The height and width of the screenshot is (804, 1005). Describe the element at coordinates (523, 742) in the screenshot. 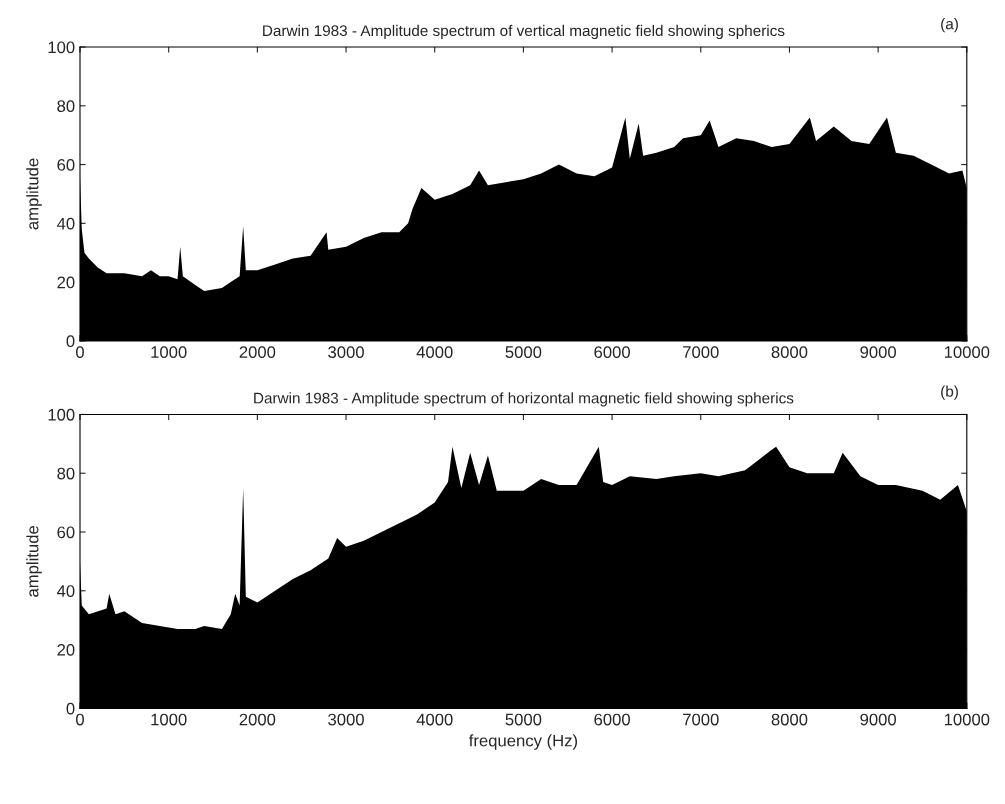

I see `x-axis-title: frequency (Hz)` at that location.